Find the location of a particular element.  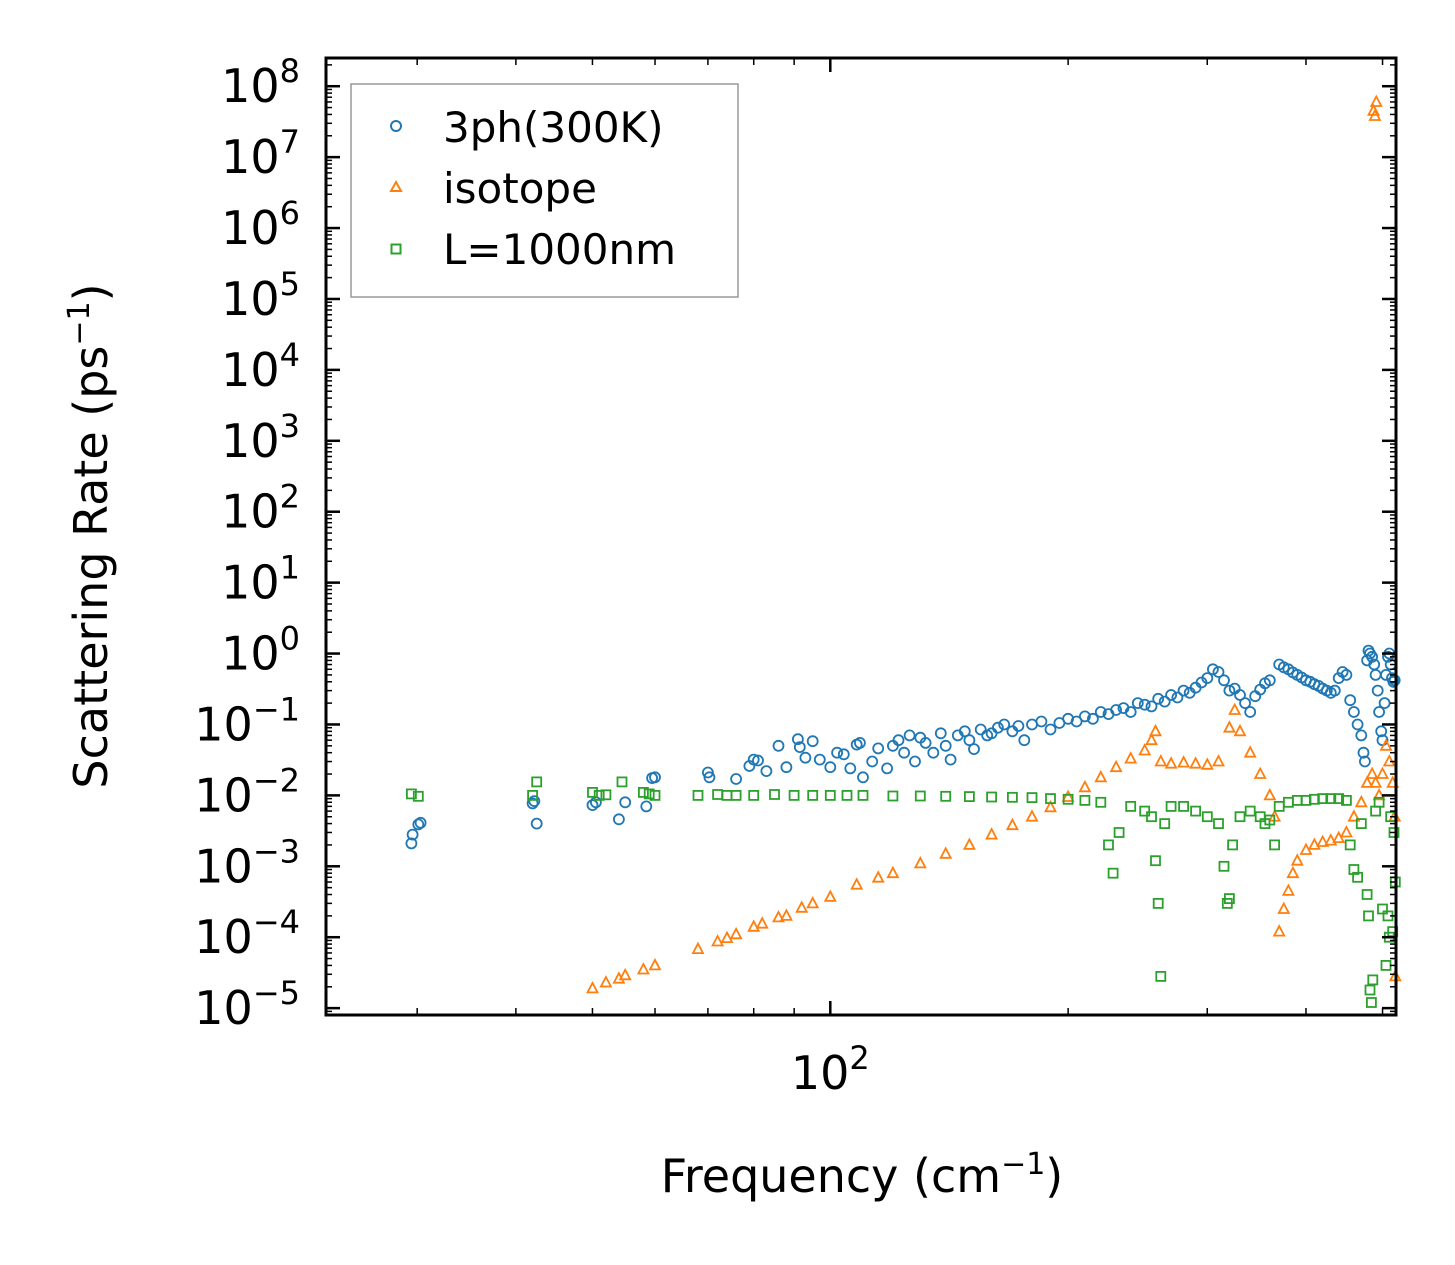

y-tick-label-8: 10³ is located at coordinates (260, 437).